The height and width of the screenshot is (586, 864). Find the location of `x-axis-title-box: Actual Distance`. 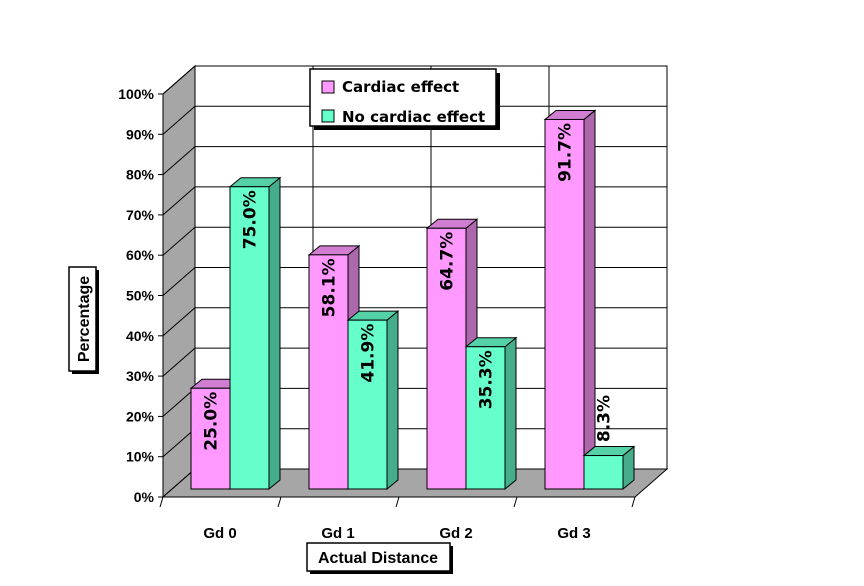

x-axis-title-box: Actual Distance is located at coordinates (379, 558).